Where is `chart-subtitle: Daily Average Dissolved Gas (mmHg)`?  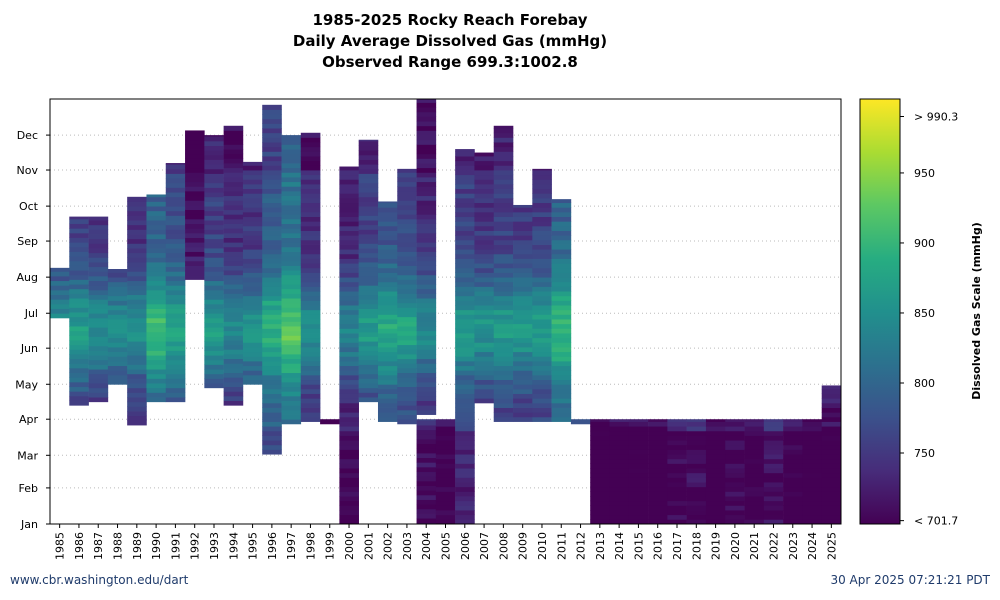
chart-subtitle: Daily Average Dissolved Gas (mmHg) is located at coordinates (450, 41).